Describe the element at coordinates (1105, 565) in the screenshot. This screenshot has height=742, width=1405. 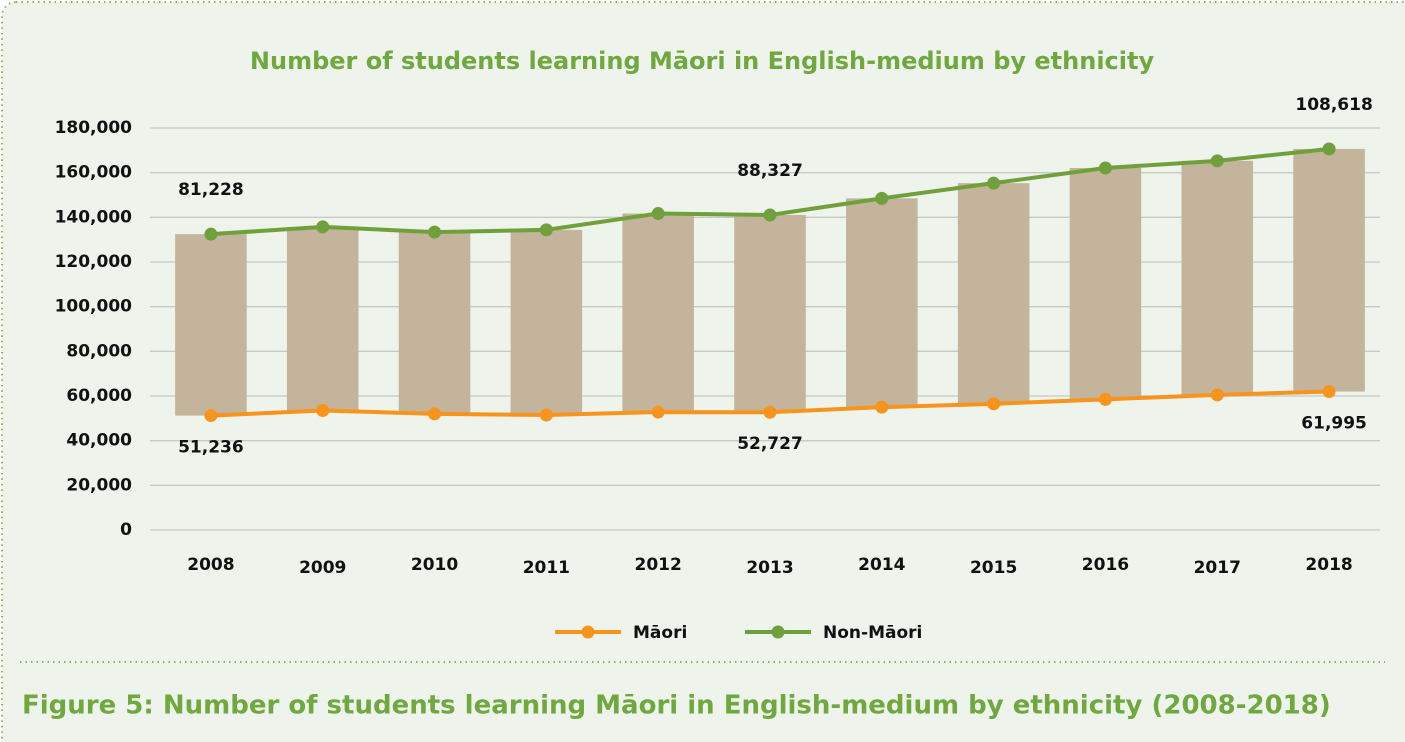
I see `x-tick-label: 2016` at that location.